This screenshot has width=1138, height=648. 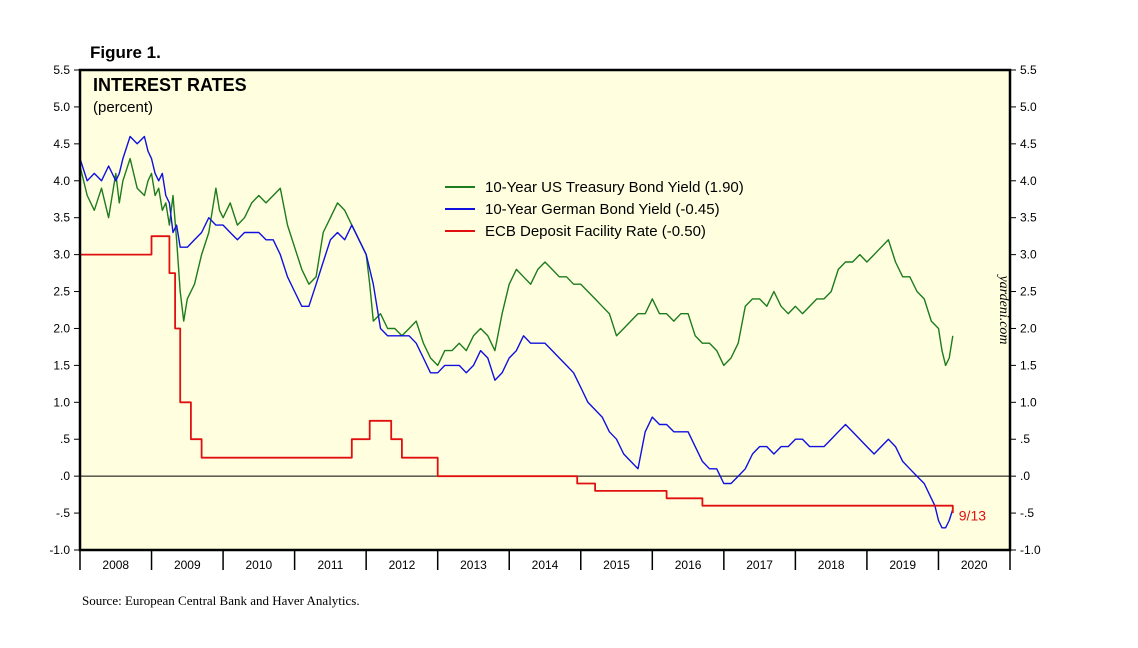 I want to click on y-tick-label-left: 3.0, so click(x=61, y=255).